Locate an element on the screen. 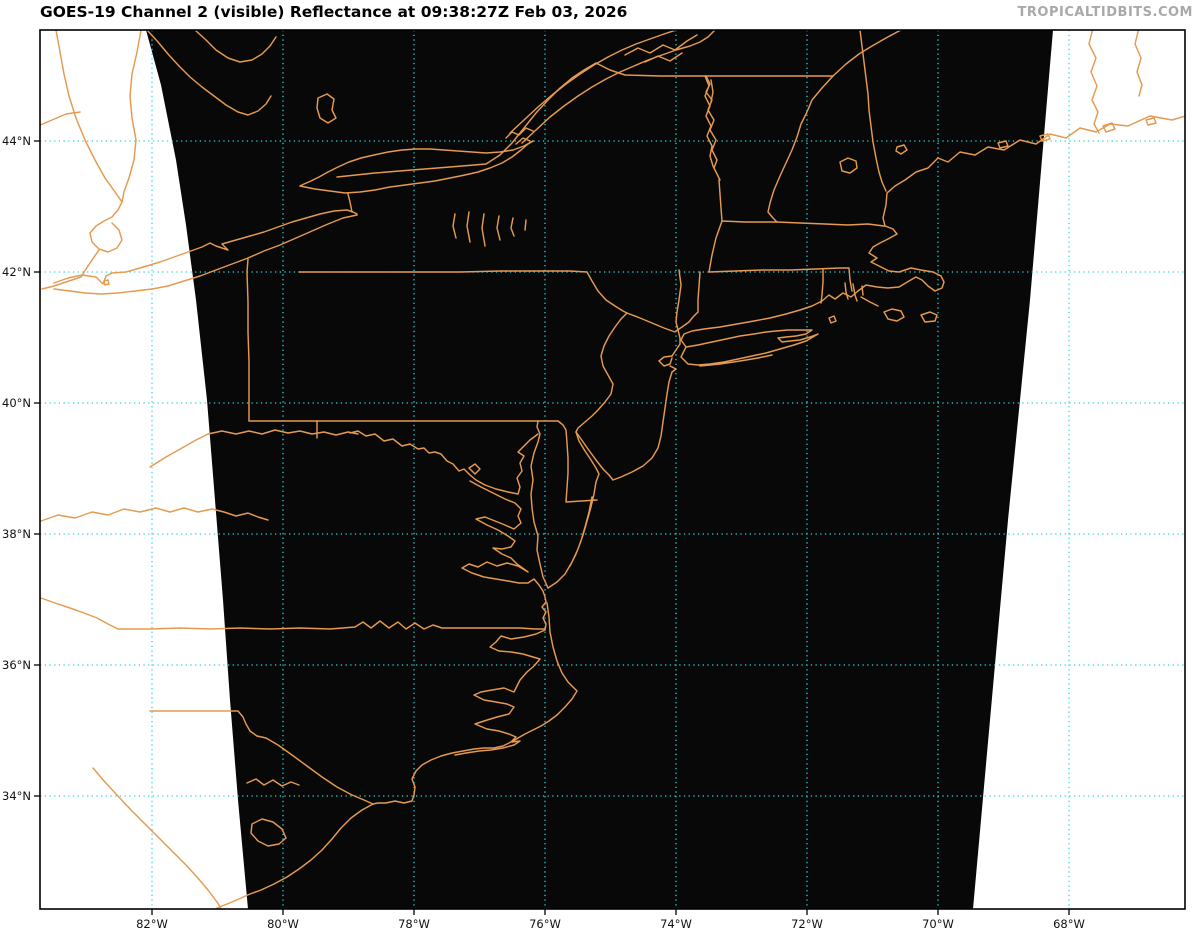 This screenshot has height=929, width=1200. lat-label-40°N: 40°N is located at coordinates (16, 403).